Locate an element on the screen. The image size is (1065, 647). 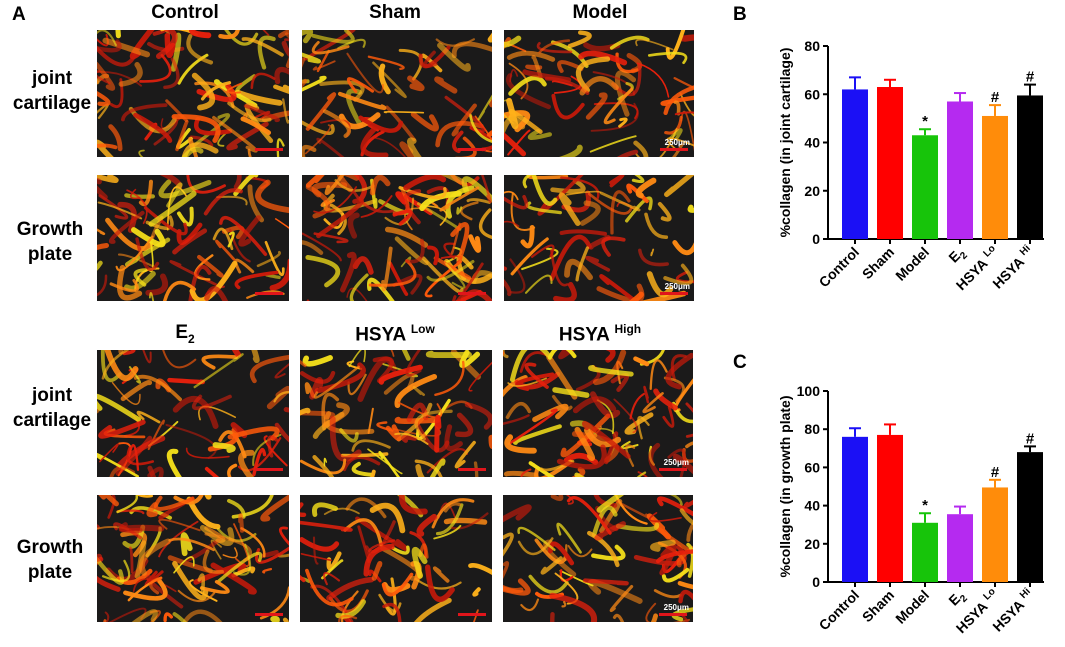
micrograph-hsya-low-growth-plate is located at coordinates (396, 558).